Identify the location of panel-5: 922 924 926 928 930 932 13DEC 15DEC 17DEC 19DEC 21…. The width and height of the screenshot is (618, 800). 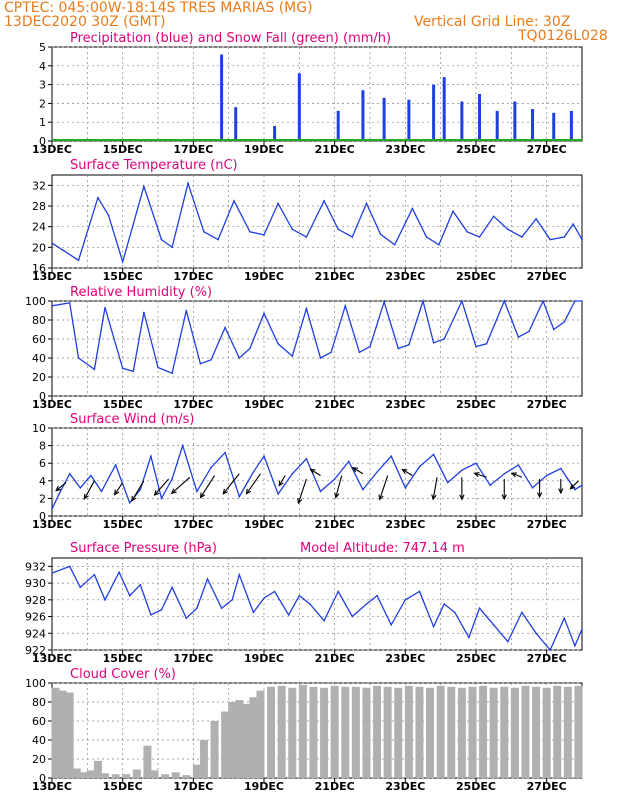
(304, 603).